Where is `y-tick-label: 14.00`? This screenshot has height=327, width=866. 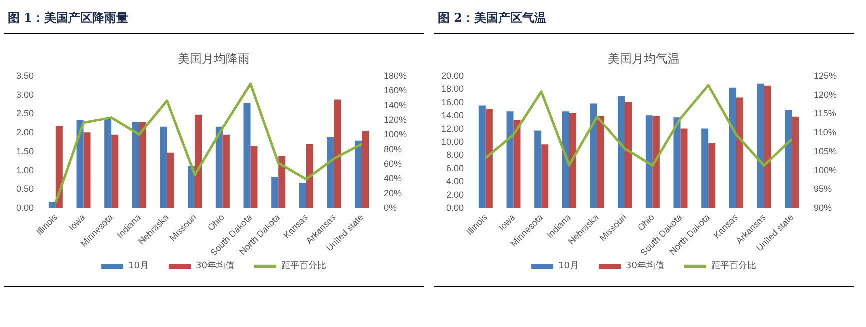 y-tick-label: 14.00 is located at coordinates (452, 115).